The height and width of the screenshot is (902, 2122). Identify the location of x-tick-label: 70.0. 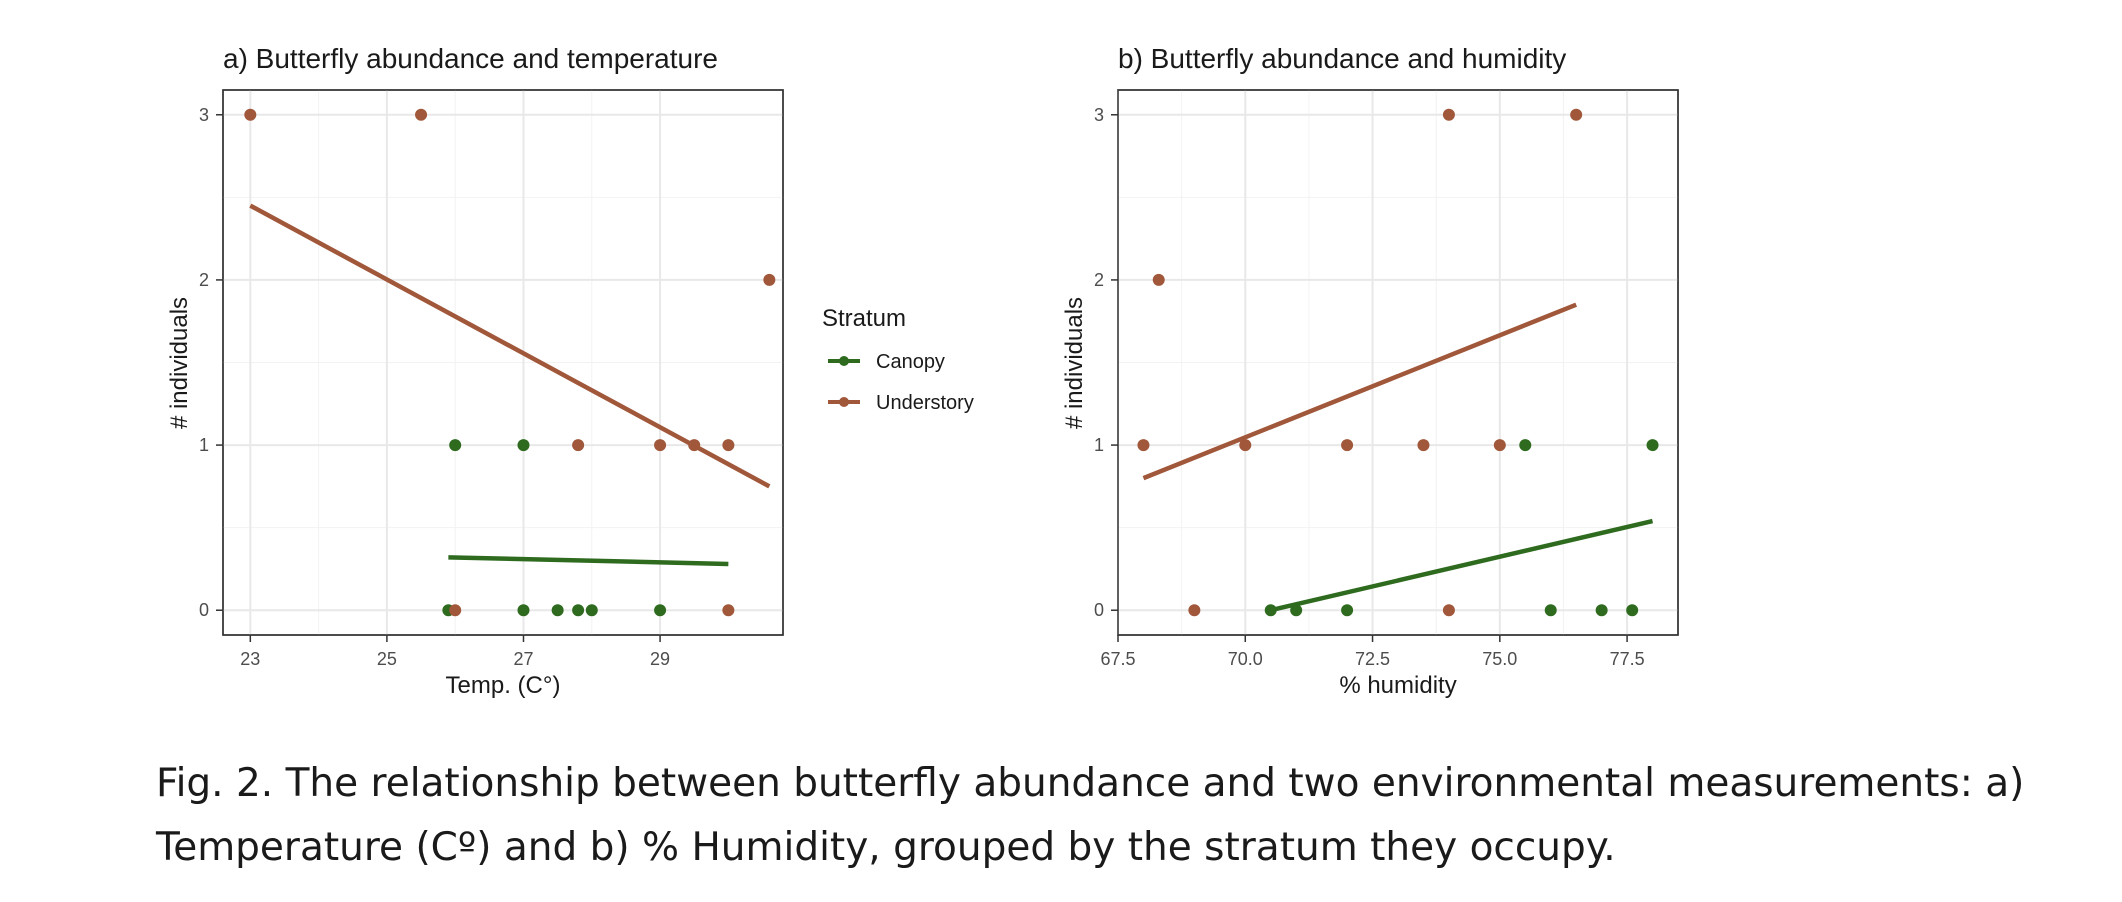
(1245, 659).